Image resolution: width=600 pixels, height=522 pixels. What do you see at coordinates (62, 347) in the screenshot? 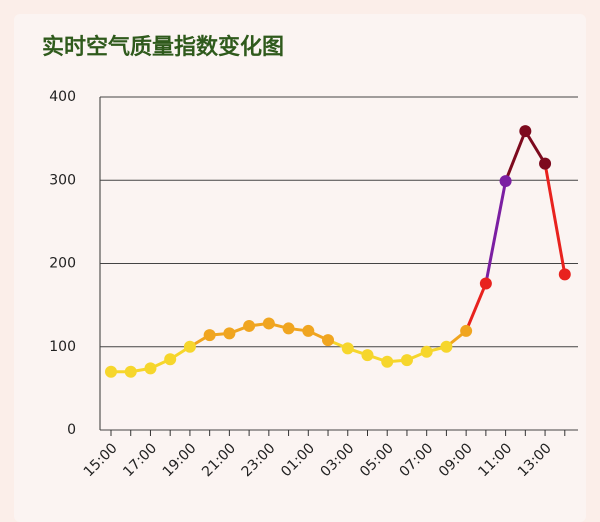
I see `y-tick-label: 100` at bounding box center [62, 347].